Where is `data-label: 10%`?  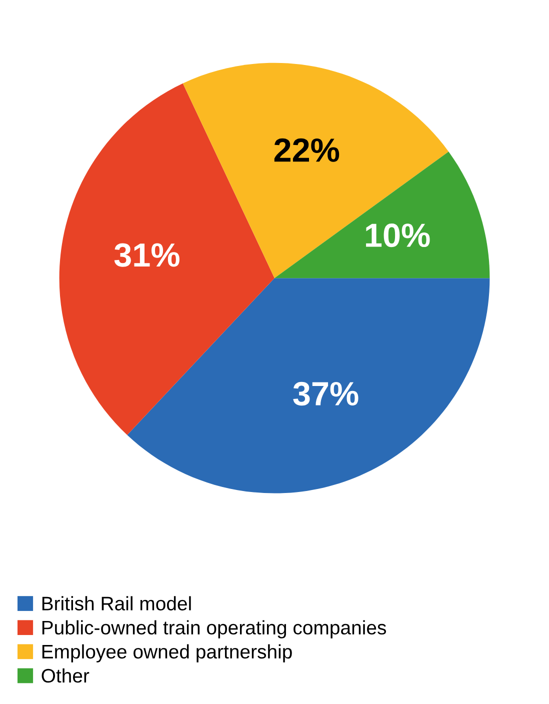 data-label: 10% is located at coordinates (398, 236).